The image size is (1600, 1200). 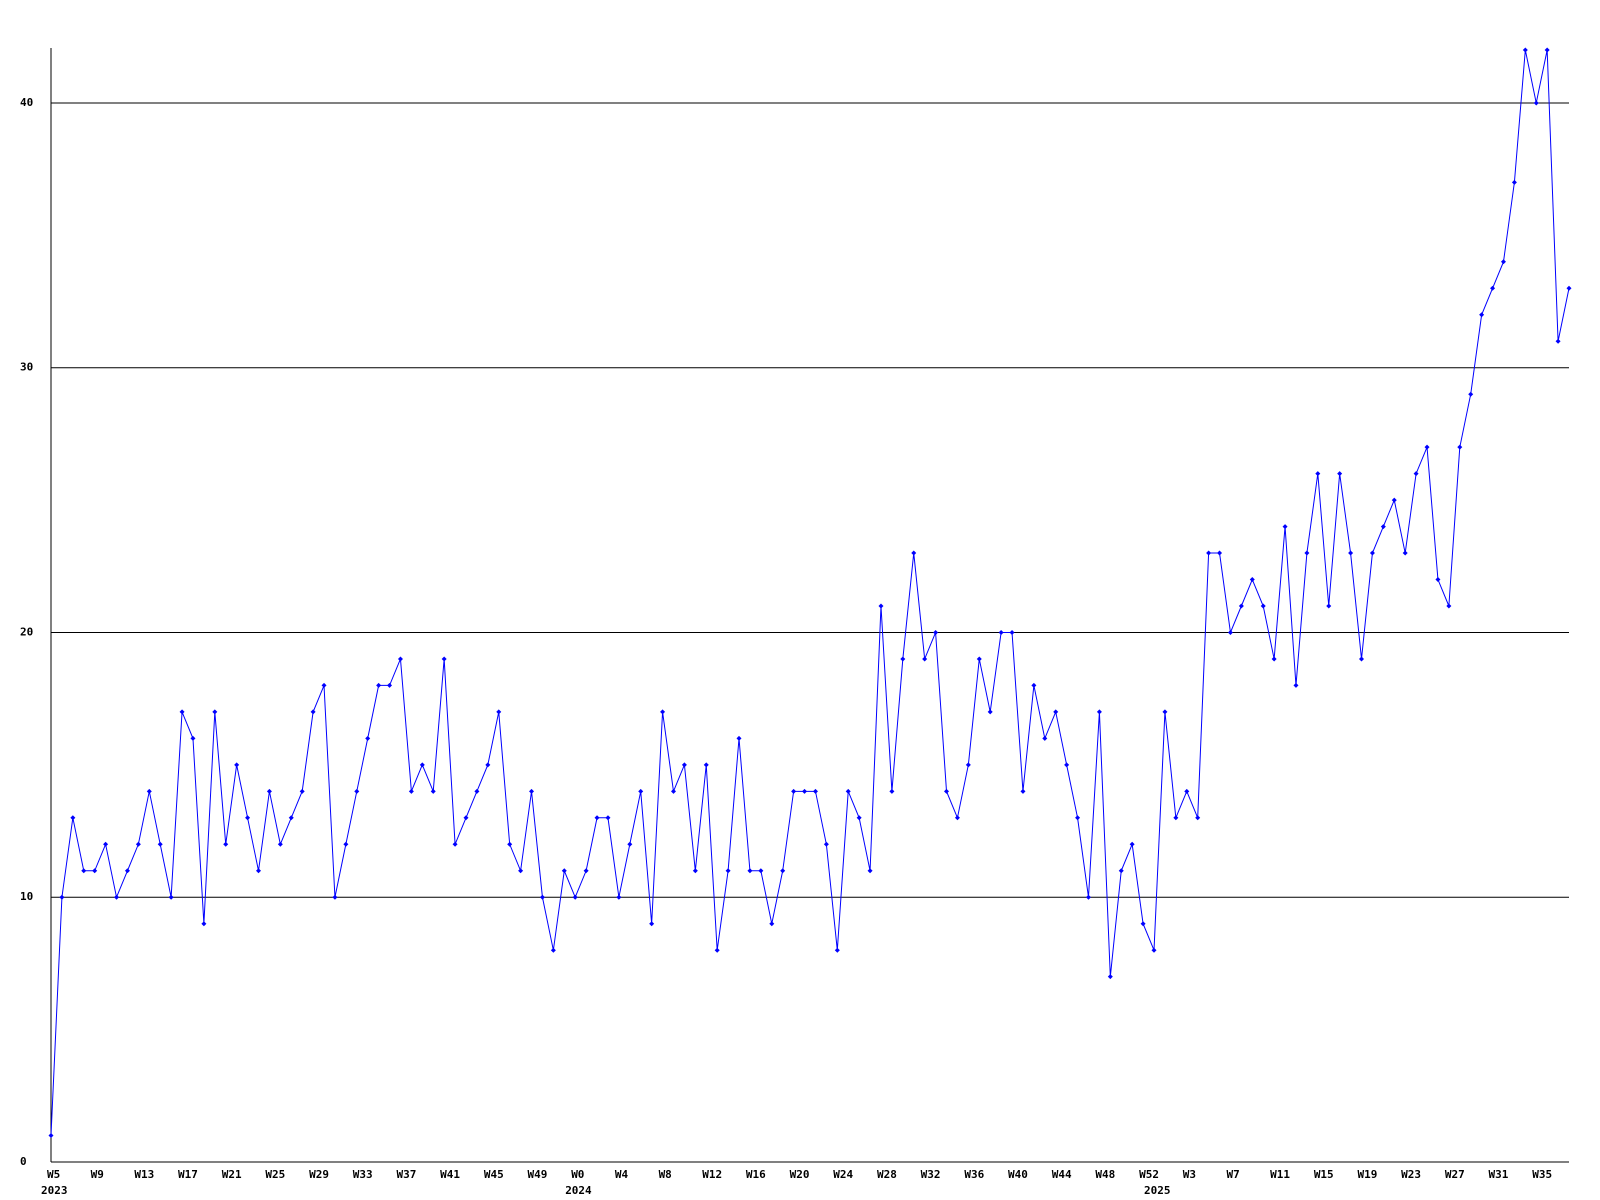 I want to click on x-tick-label: W27, so click(x=1455, y=1174).